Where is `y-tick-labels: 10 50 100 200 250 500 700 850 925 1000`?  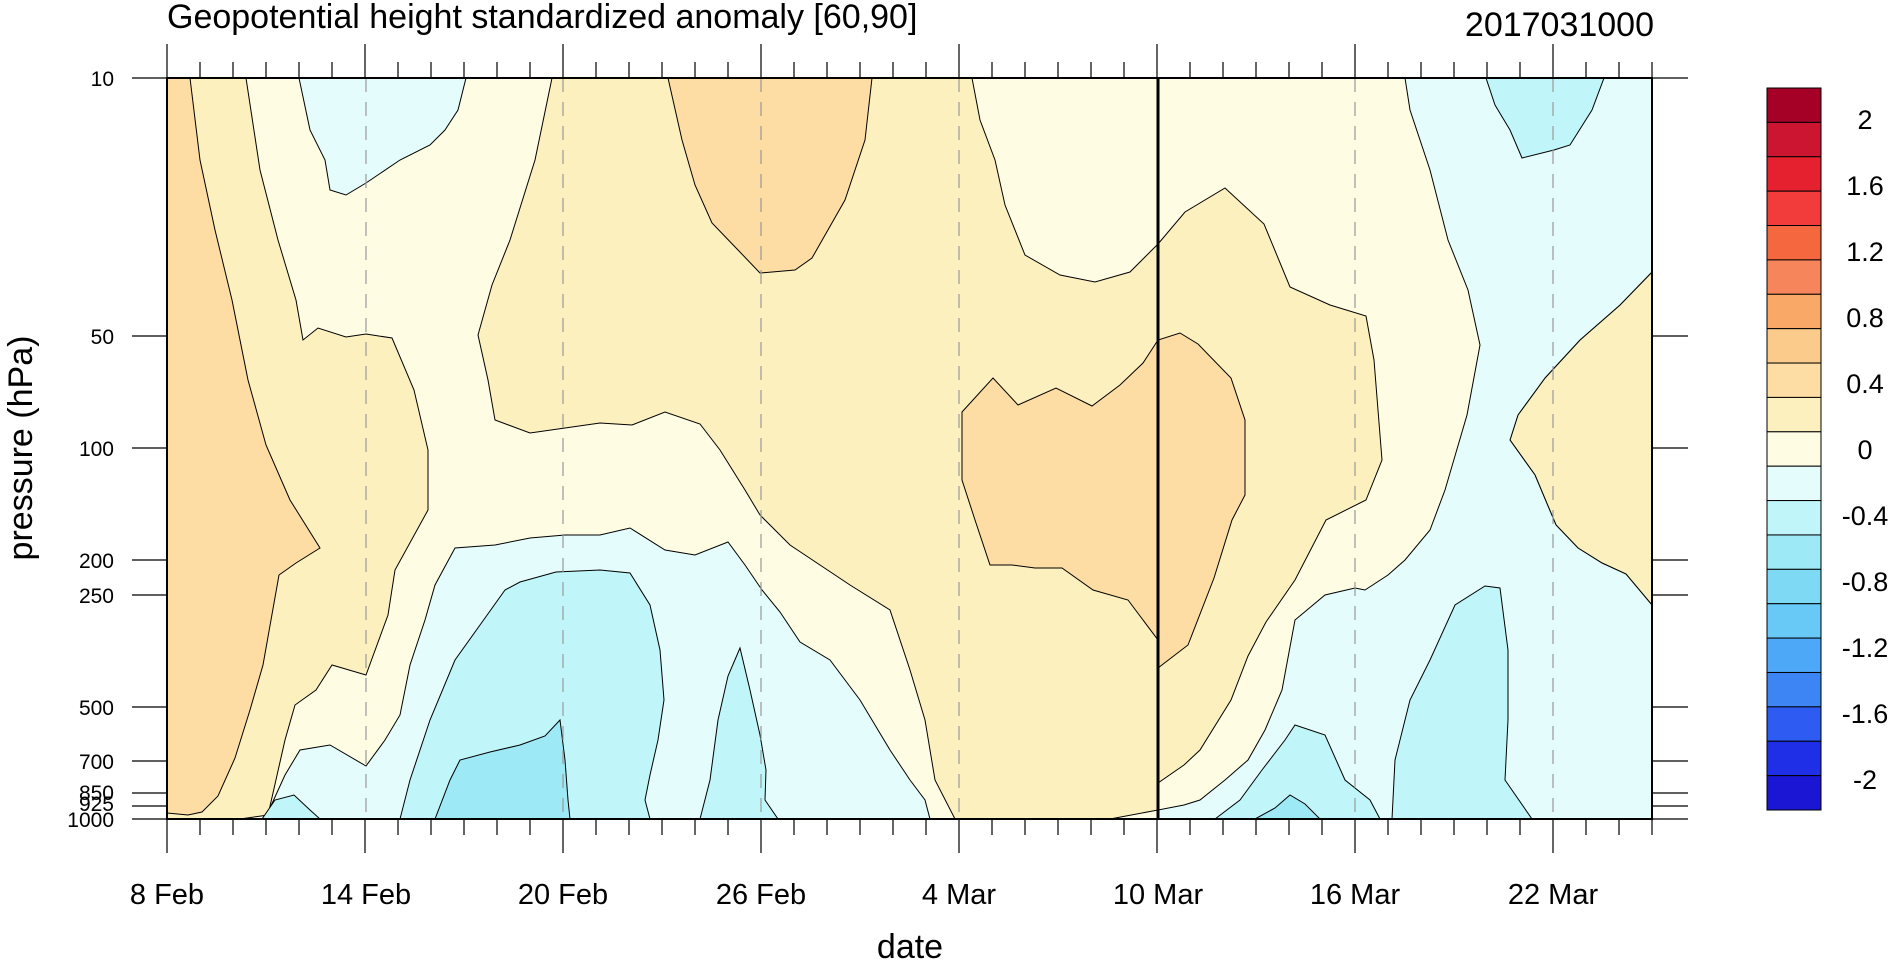 y-tick-labels: 10 50 100 200 250 500 700 850 925 1000 is located at coordinates (90, 450).